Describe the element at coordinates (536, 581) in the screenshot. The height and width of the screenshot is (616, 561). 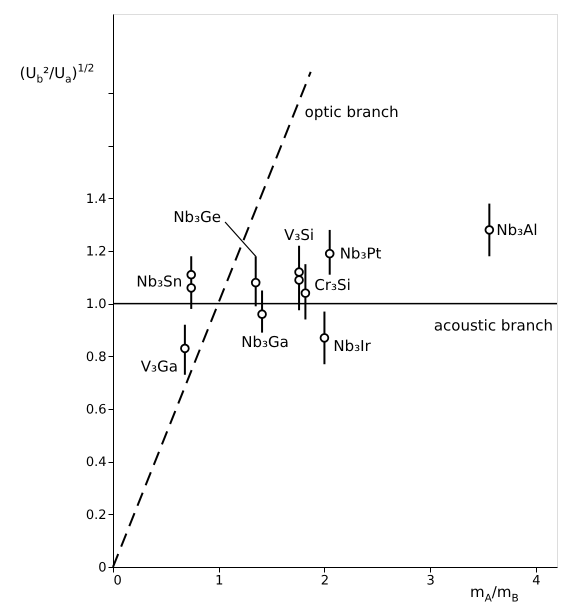
I see `x-tick-label: 4` at that location.